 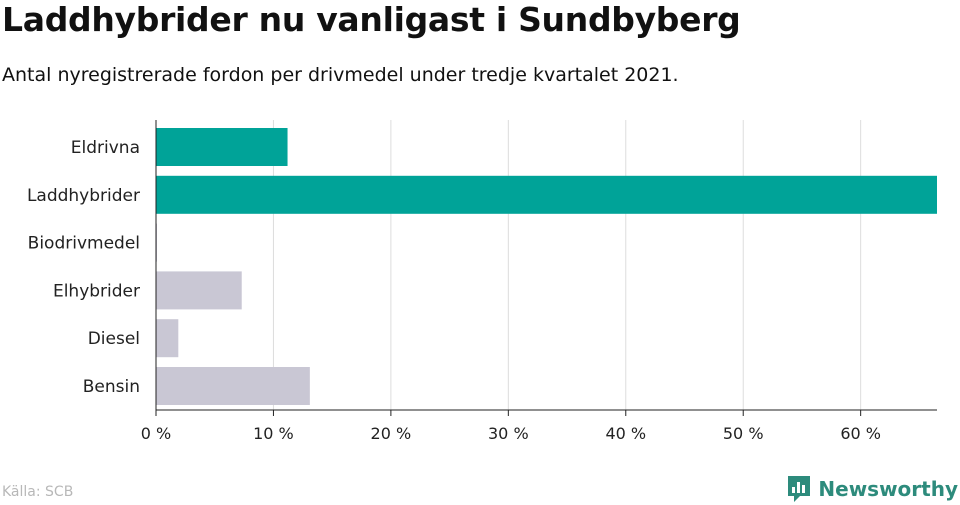 I want to click on bar-diesel, so click(x=167, y=338).